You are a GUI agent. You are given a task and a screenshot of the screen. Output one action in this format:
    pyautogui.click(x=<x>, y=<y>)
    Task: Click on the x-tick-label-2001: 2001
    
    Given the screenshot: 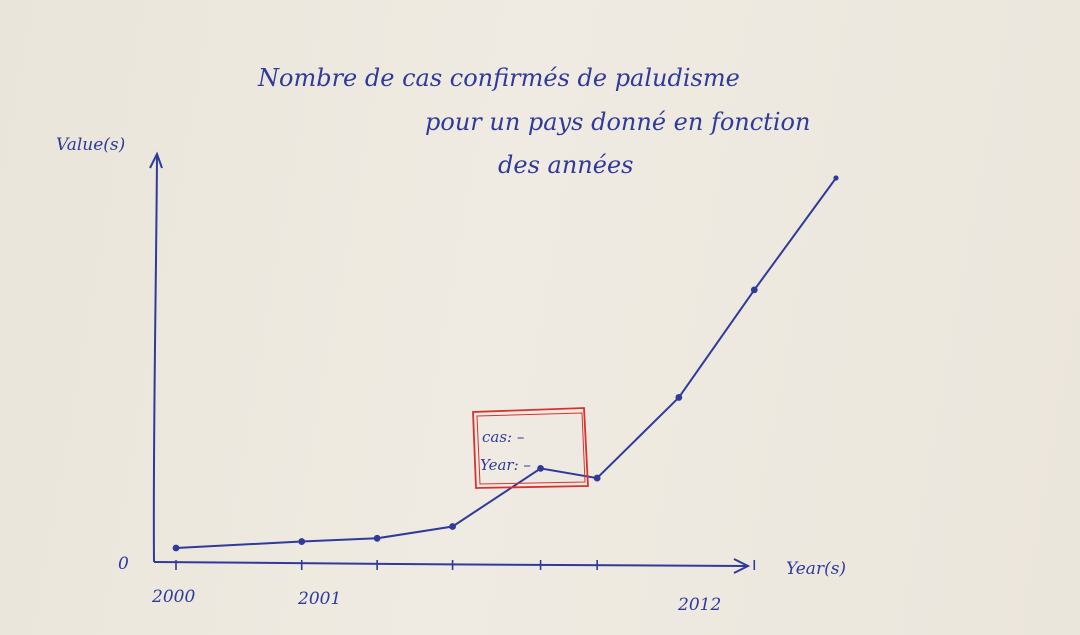 What is the action you would take?
    pyautogui.click(x=319, y=599)
    